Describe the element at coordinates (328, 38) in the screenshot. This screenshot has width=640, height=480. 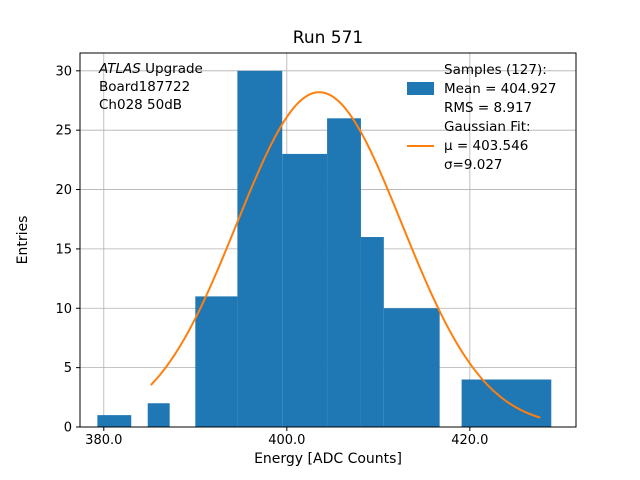
I see `chart-title: Run 571` at that location.